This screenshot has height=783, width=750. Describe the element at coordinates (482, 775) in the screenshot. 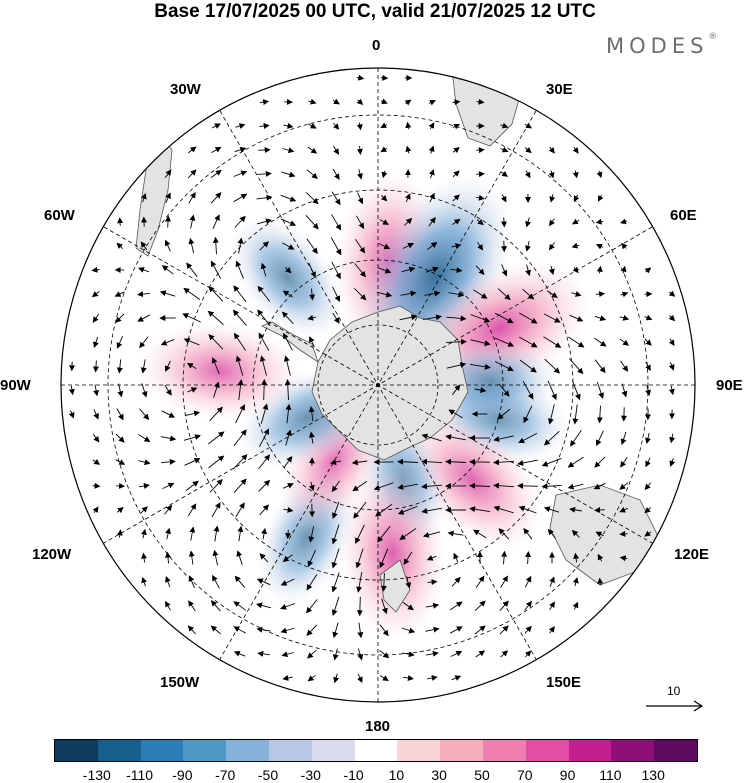

I see `colorbar-tick-label: 50` at that location.